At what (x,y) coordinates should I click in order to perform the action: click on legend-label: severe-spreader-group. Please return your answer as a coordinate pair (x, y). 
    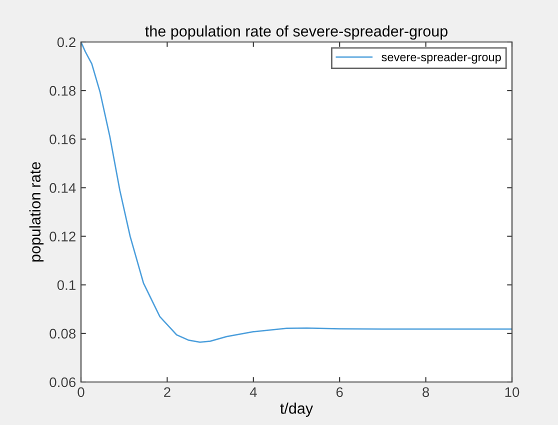
    Looking at the image, I should click on (441, 58).